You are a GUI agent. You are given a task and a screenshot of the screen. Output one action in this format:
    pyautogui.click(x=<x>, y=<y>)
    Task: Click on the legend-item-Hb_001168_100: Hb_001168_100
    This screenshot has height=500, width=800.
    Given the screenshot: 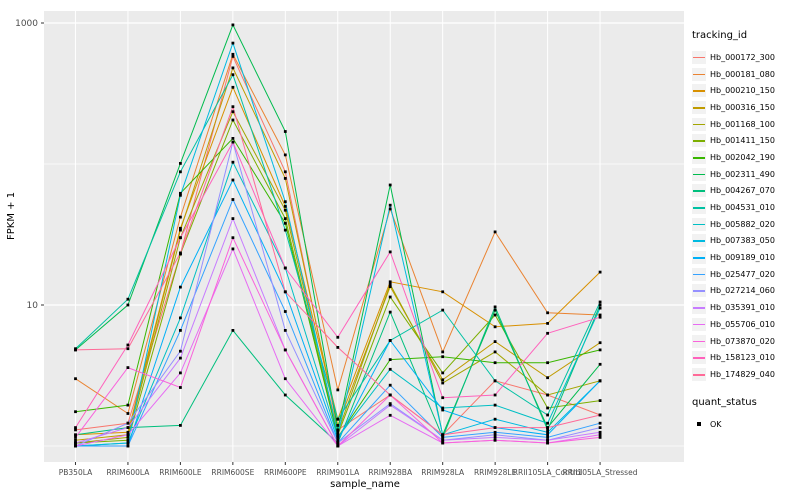 What is the action you would take?
    pyautogui.click(x=745, y=124)
    